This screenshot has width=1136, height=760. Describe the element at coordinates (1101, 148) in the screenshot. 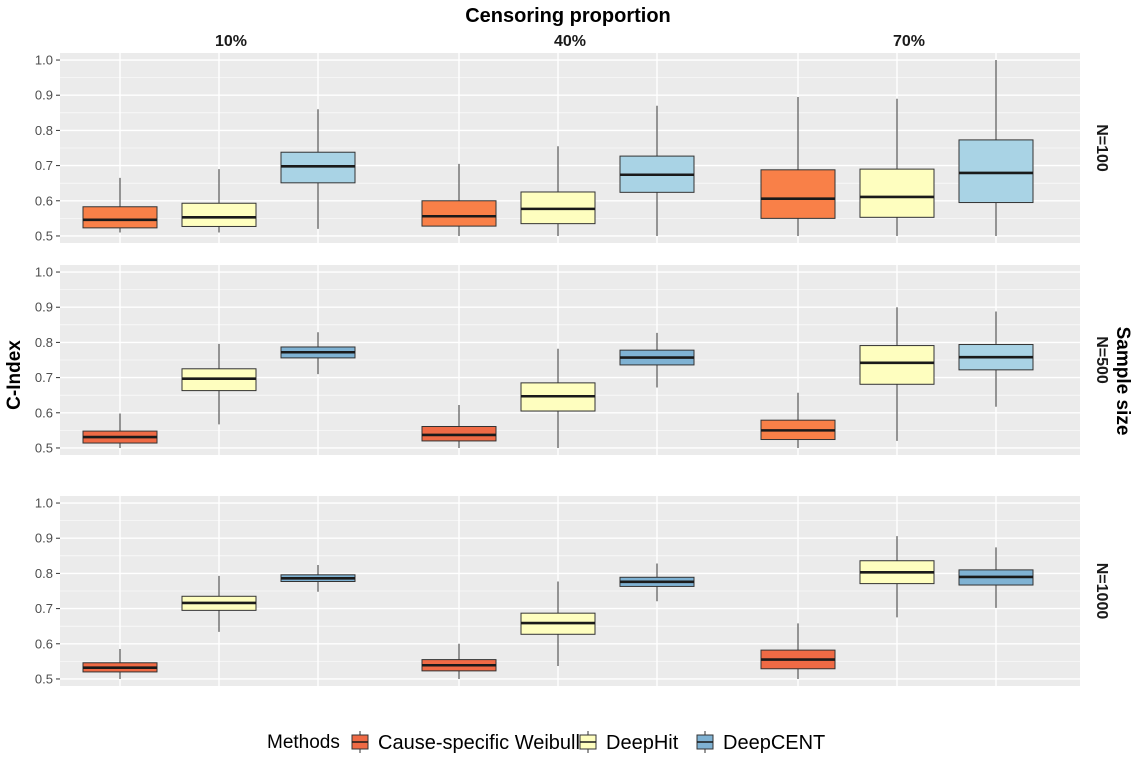

I see `row-strip-n-100: N=100` at that location.